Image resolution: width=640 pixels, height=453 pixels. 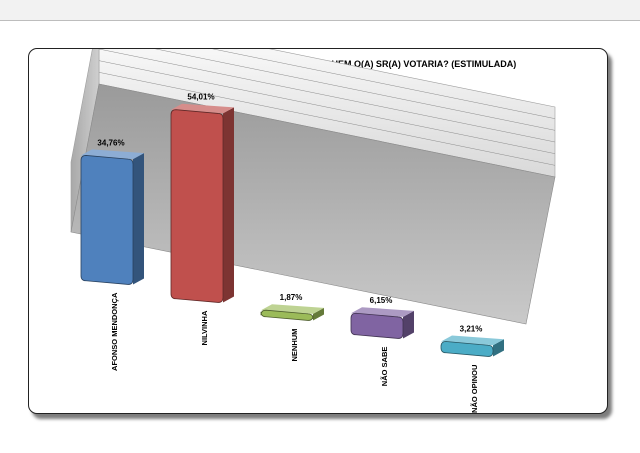 I want to click on data-label-3: 6,15%, so click(x=381, y=300).